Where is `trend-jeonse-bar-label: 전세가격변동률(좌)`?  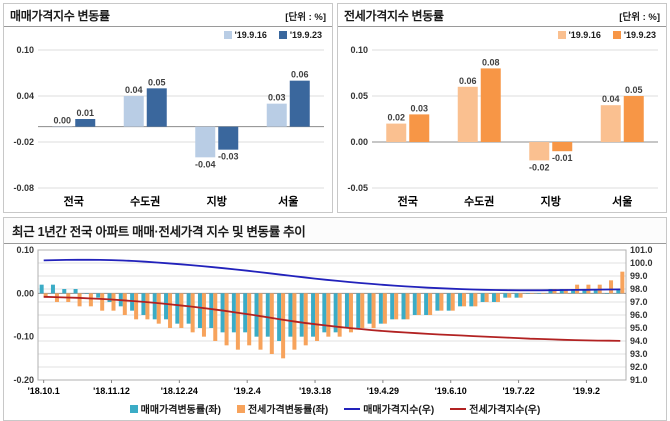 trend-jeonse-bar-label: 전세가격변동률(좌) is located at coordinates (288, 410).